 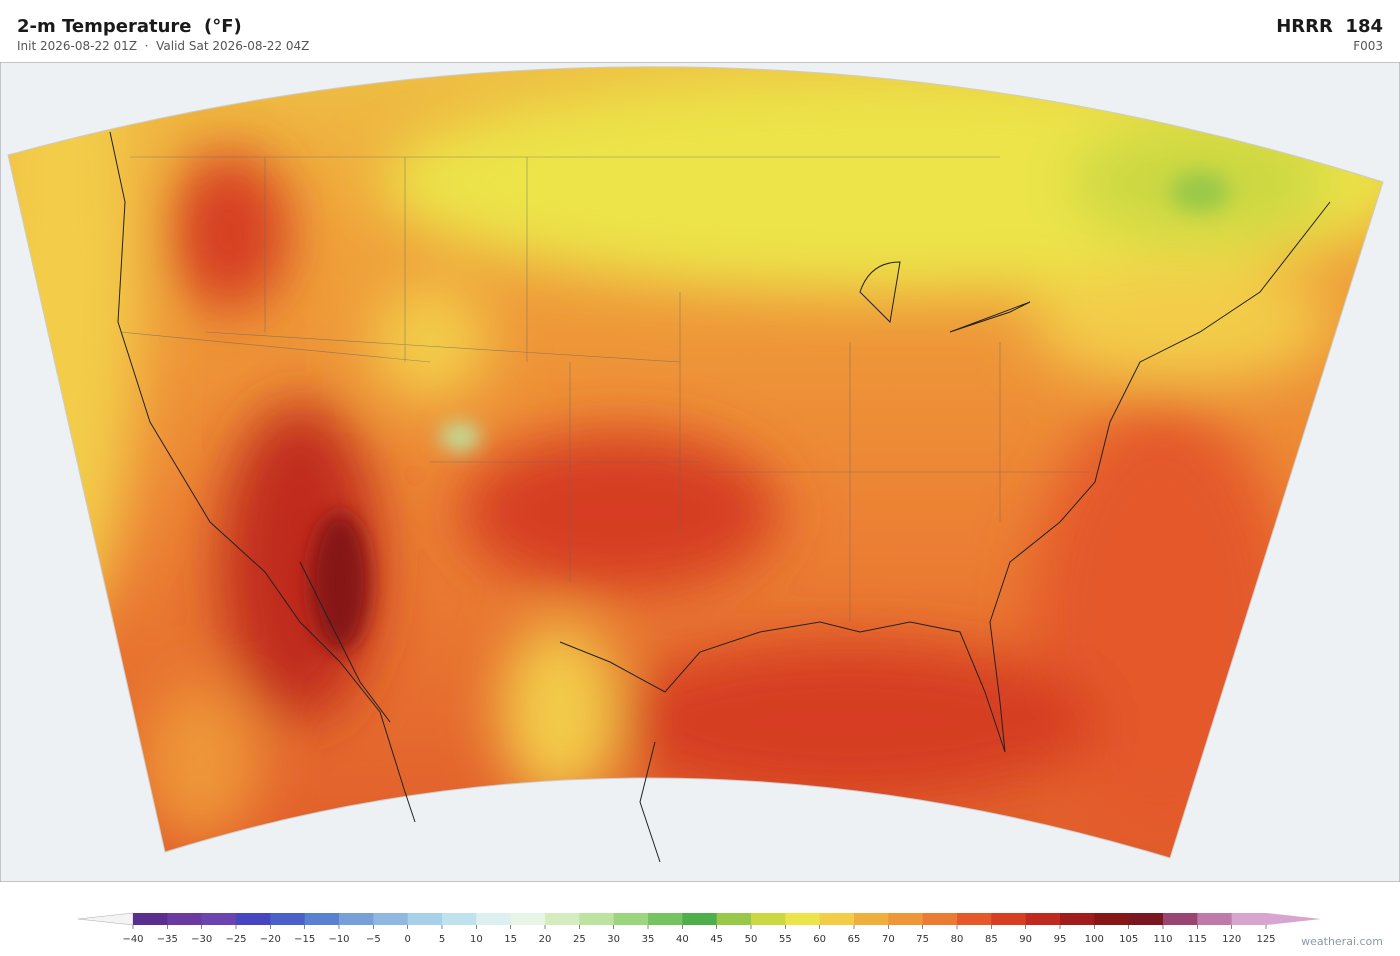 I want to click on colorbar-tick-label: −10, so click(x=338, y=939).